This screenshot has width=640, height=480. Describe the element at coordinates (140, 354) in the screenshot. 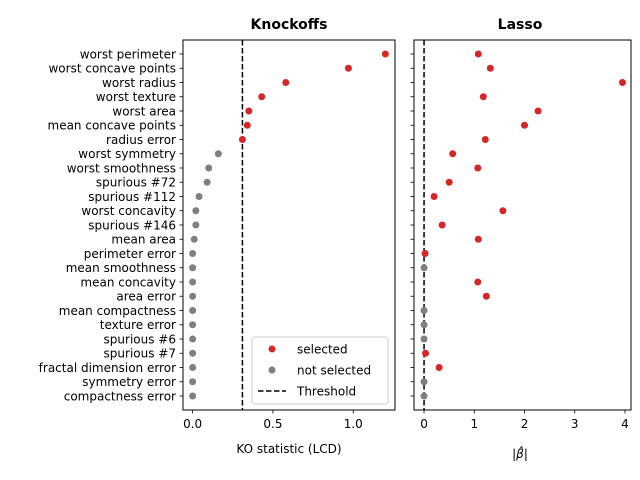

I see `y-tick-label: spurious #7` at that location.